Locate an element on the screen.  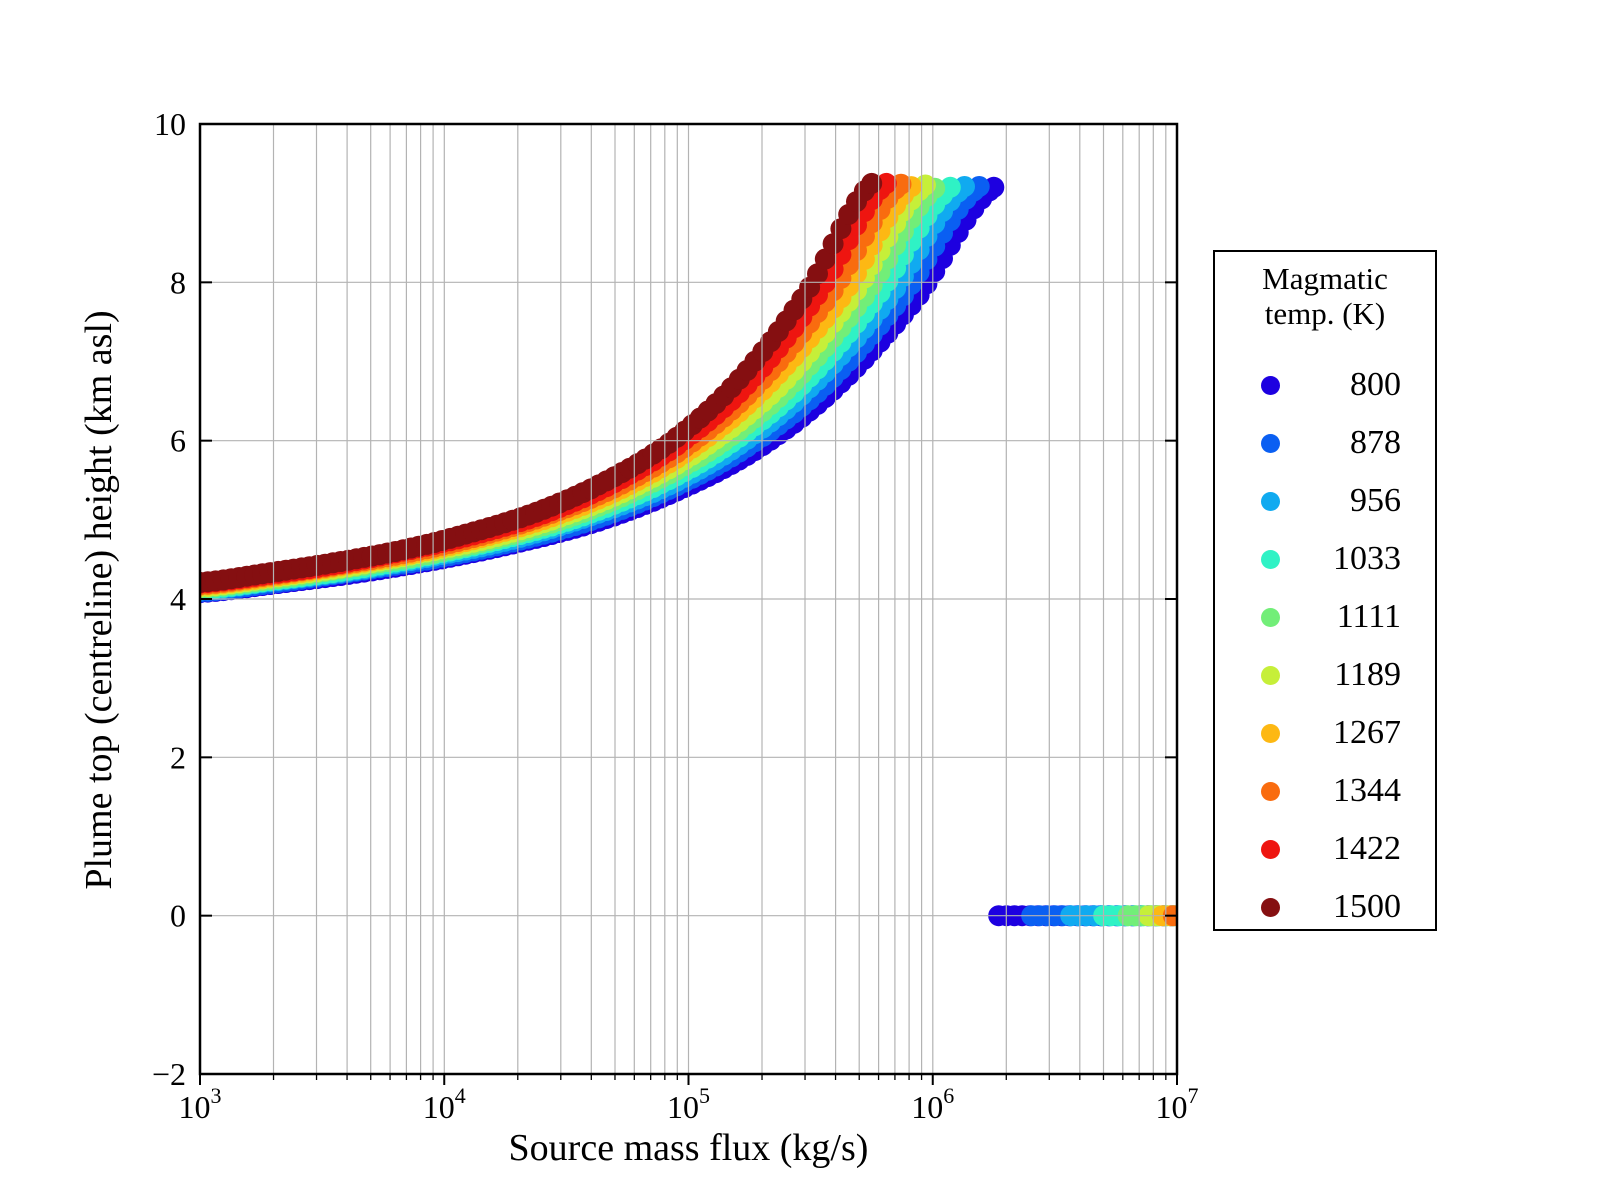
svg-text: −2 is located at coordinates (169, 1074).